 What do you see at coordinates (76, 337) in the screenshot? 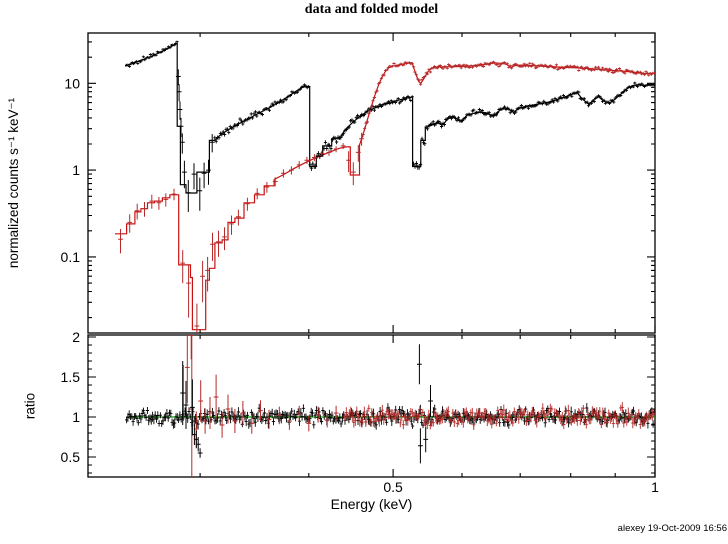
I see `y-tick-label-ratio: 2` at bounding box center [76, 337].